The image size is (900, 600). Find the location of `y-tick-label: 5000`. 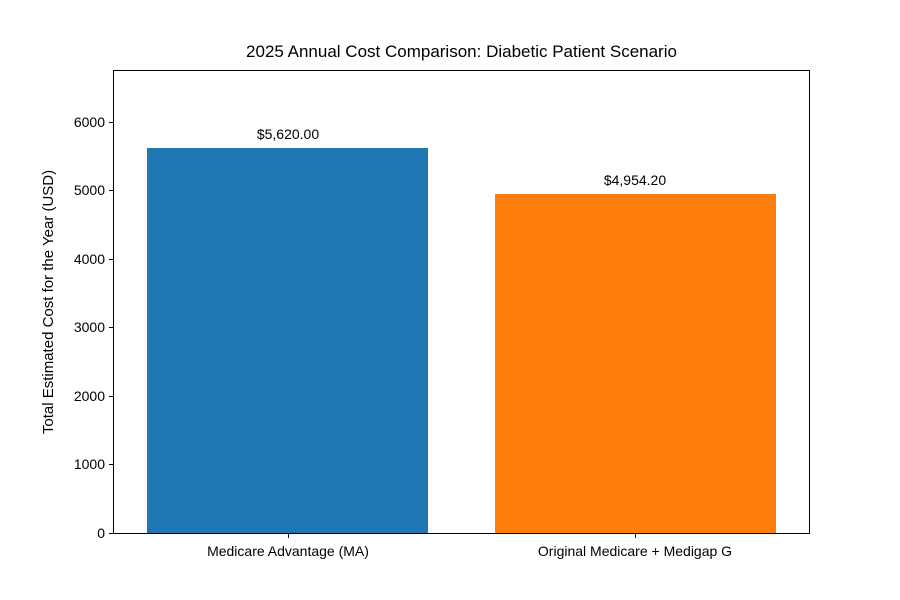

y-tick-label: 5000 is located at coordinates (89, 190).